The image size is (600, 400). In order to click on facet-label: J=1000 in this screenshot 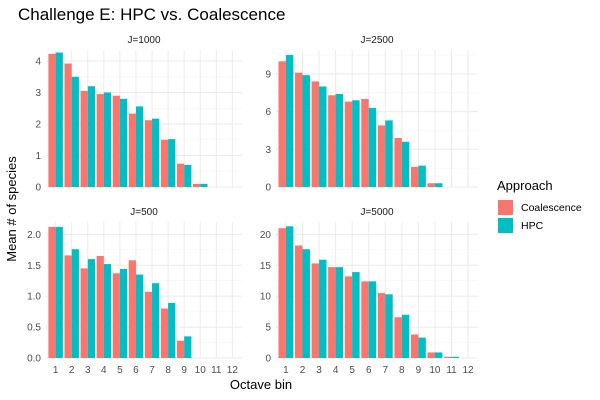, I will do `click(144, 40)`.